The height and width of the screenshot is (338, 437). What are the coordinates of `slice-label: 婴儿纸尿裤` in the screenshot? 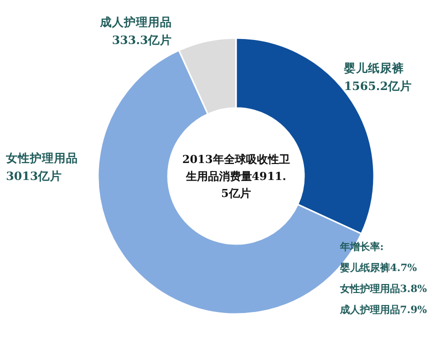 It's located at (373, 68).